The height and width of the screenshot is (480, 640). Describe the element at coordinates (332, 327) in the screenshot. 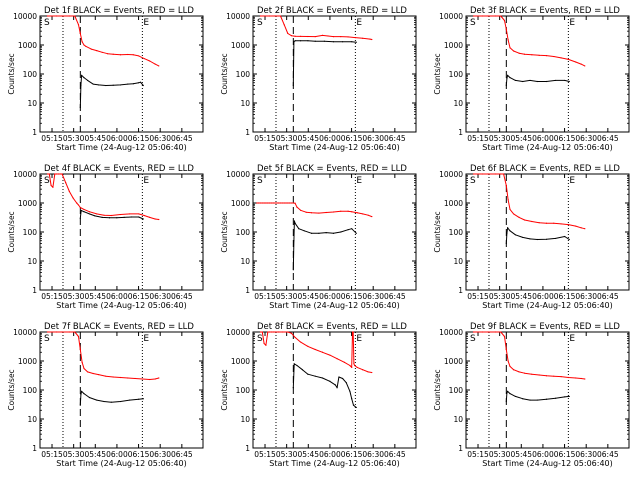

I see `panel-title: Det 8f BLACK = Events, RED = LLD` at that location.